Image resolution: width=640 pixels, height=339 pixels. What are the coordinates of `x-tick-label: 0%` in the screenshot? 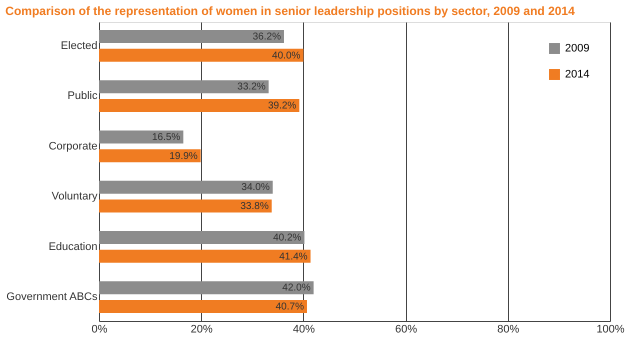 It's located at (100, 330).